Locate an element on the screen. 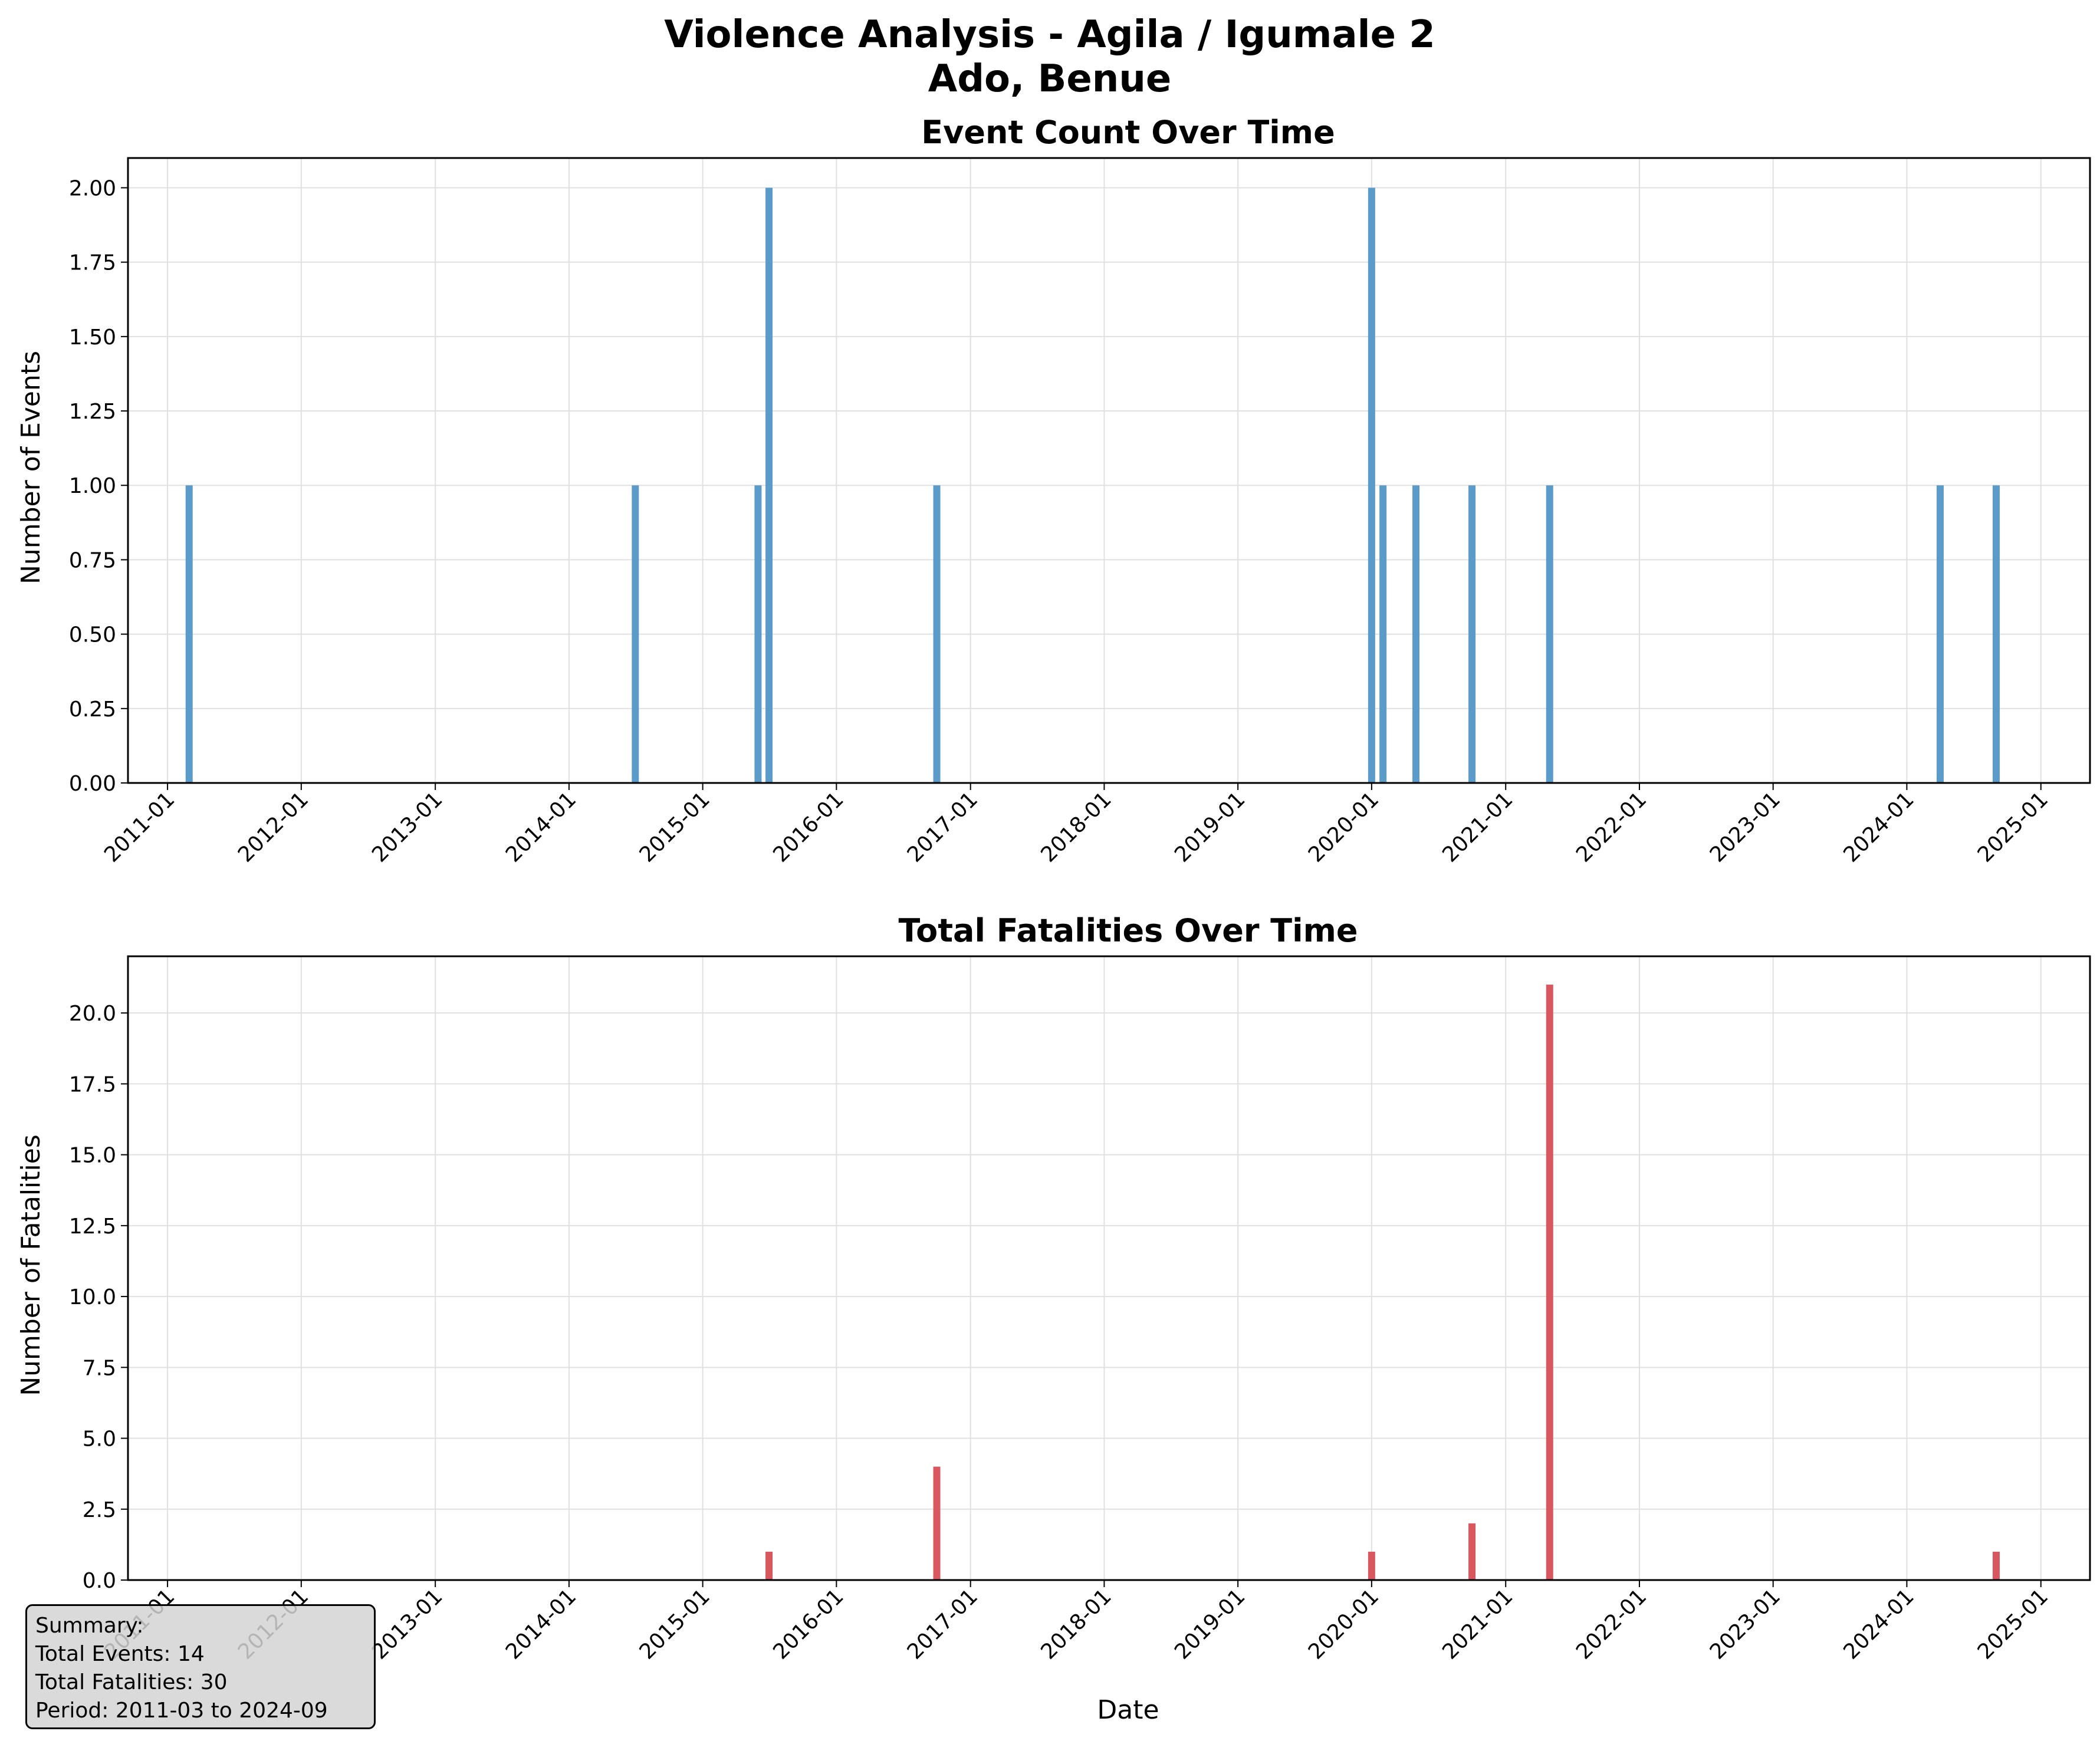 This screenshot has height=1741, width=2100. fatalities-y-tick-label: 12.5 is located at coordinates (92, 1227).